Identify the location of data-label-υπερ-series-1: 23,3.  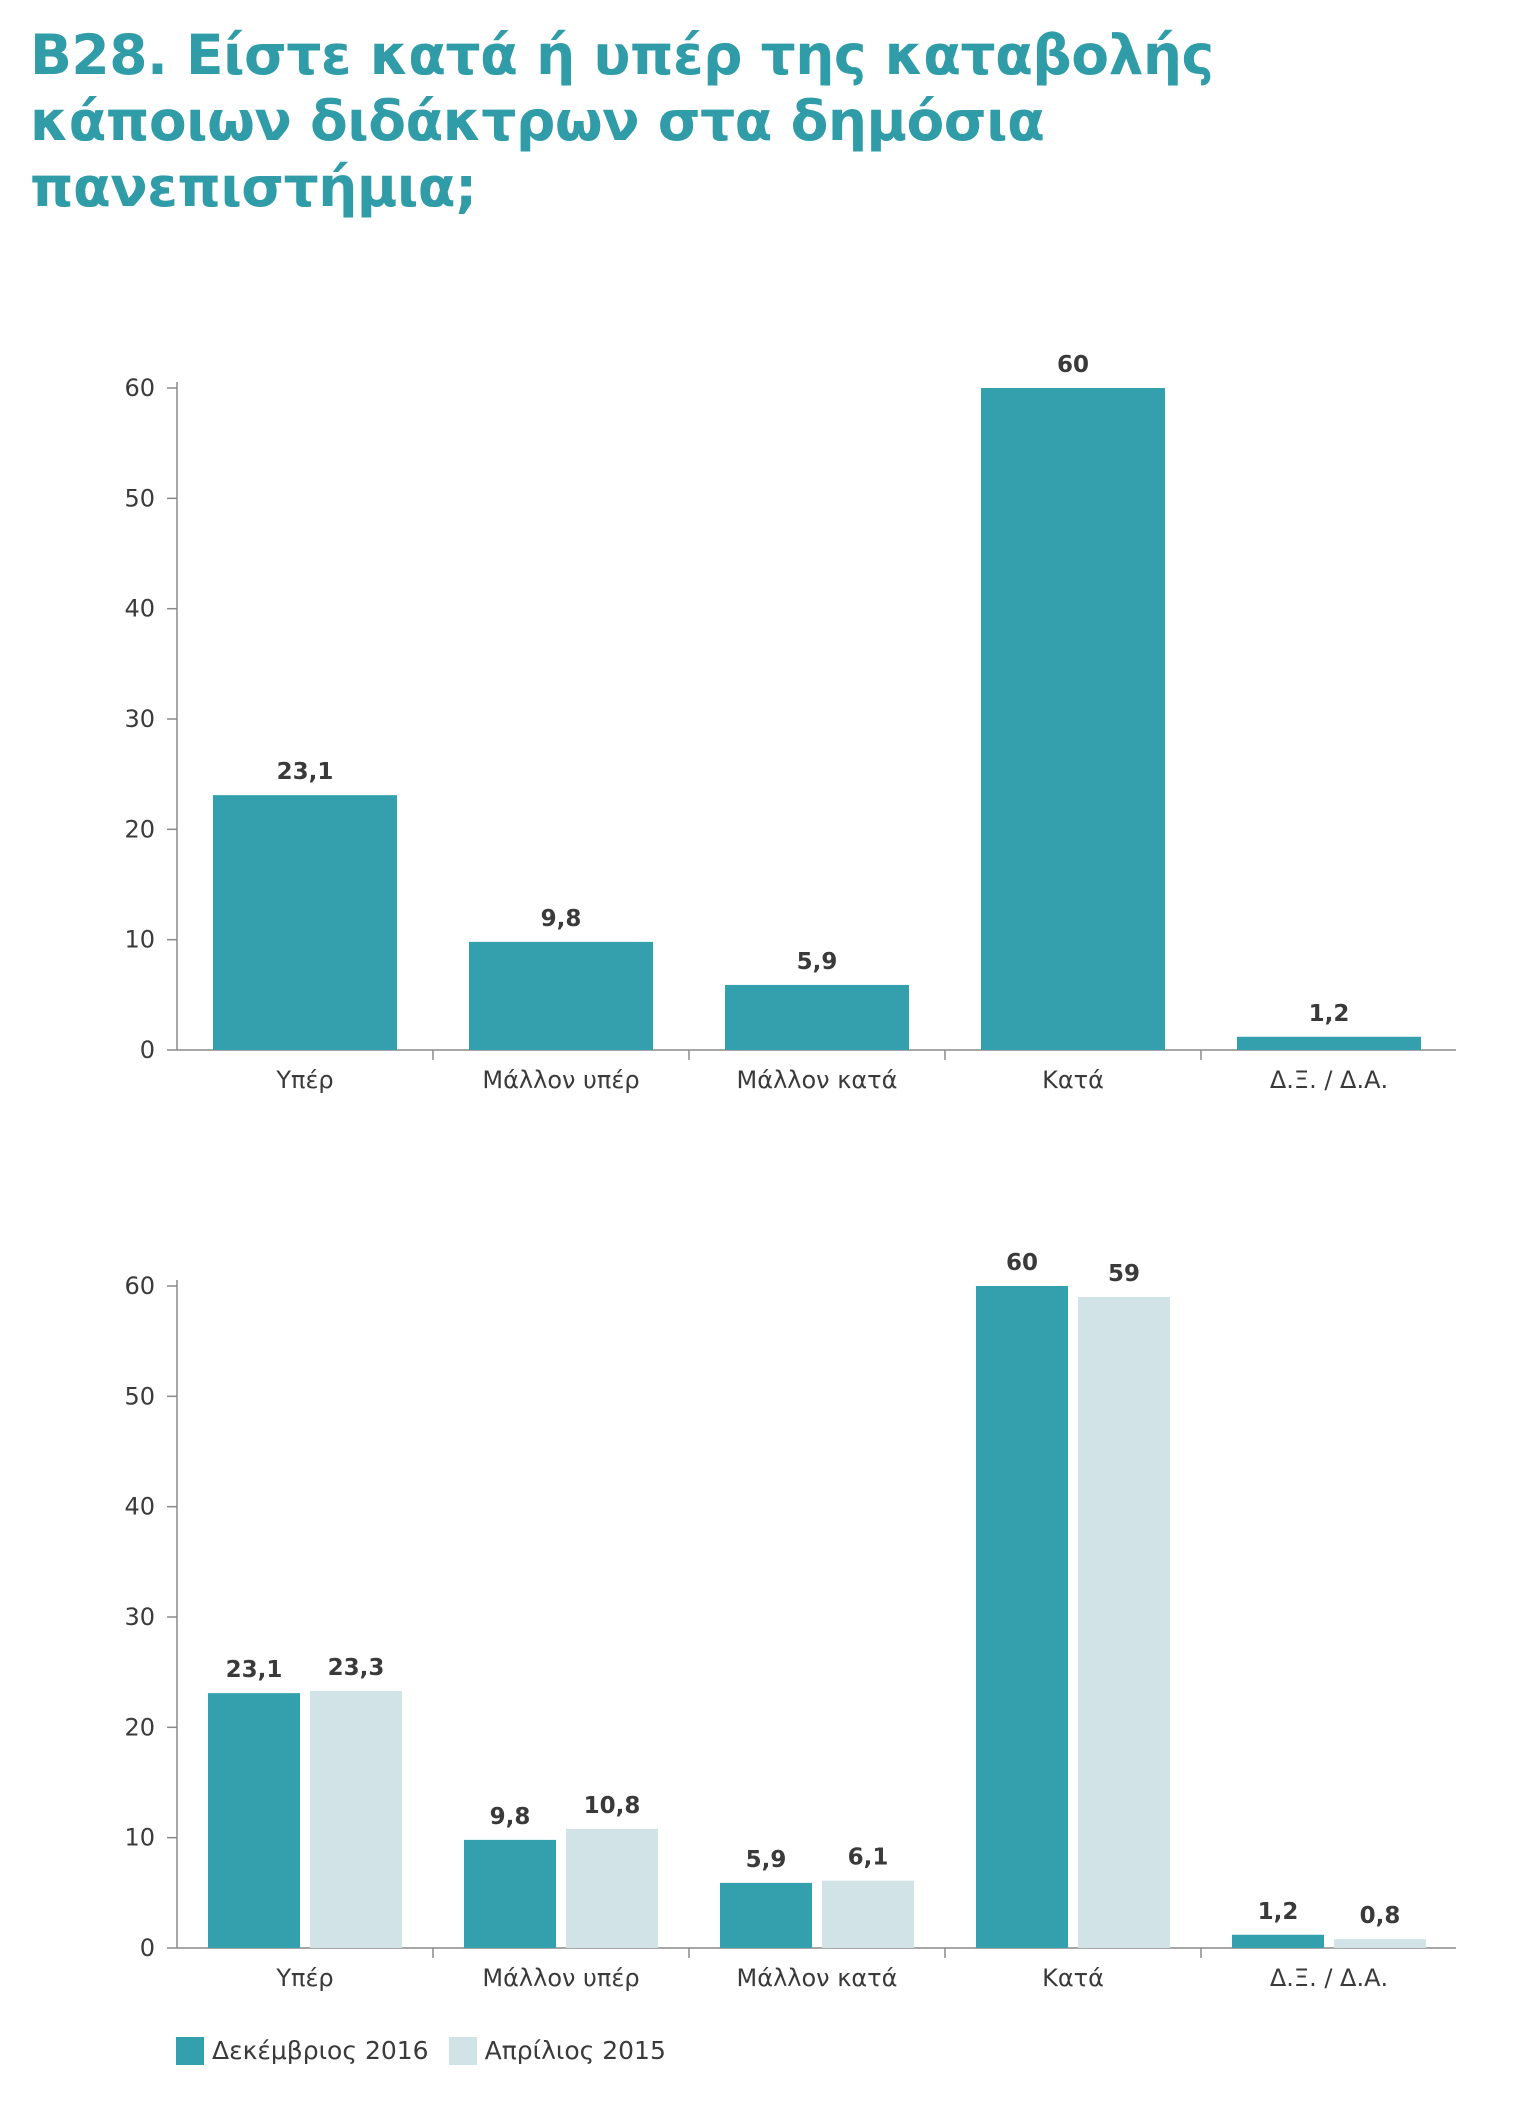
(356, 1668).